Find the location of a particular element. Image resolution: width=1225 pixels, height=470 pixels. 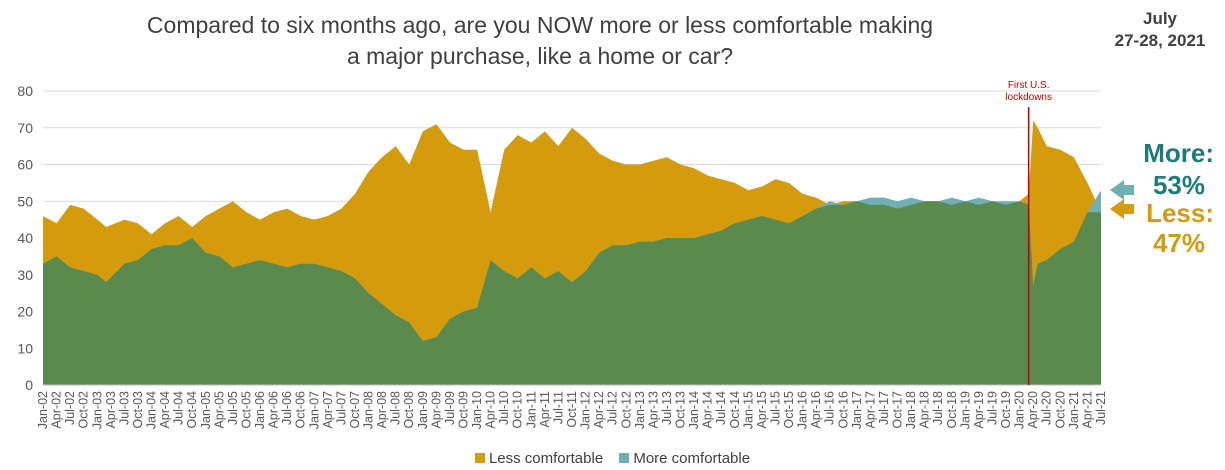

x-tick-label: Jan-18 is located at coordinates (911, 410).